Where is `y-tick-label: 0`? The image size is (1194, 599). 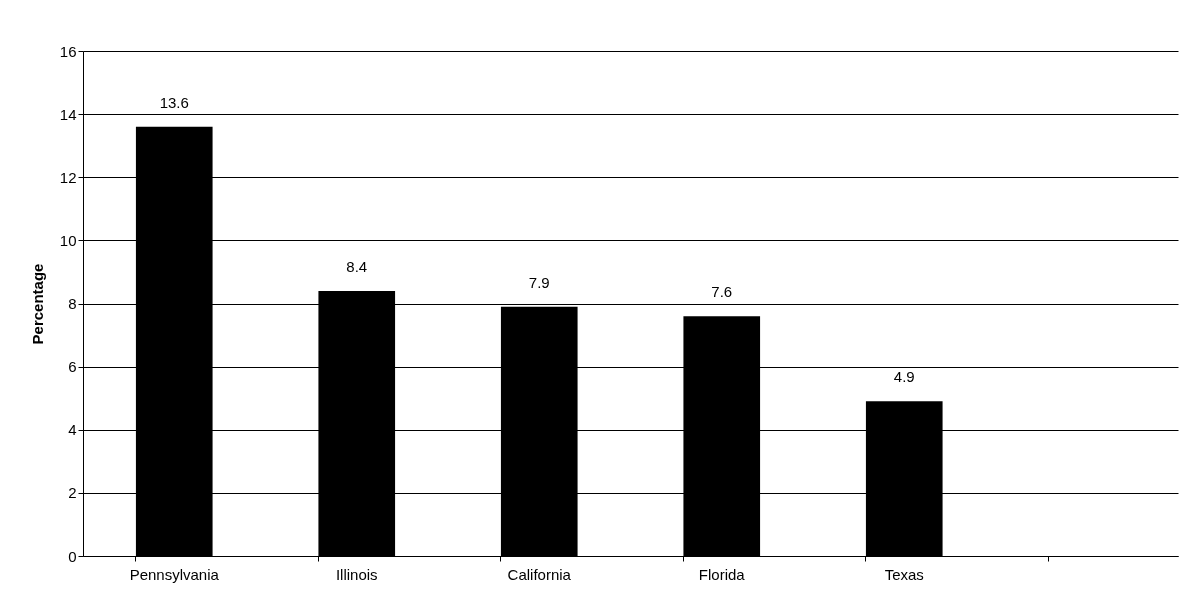
y-tick-label: 0 is located at coordinates (72, 556).